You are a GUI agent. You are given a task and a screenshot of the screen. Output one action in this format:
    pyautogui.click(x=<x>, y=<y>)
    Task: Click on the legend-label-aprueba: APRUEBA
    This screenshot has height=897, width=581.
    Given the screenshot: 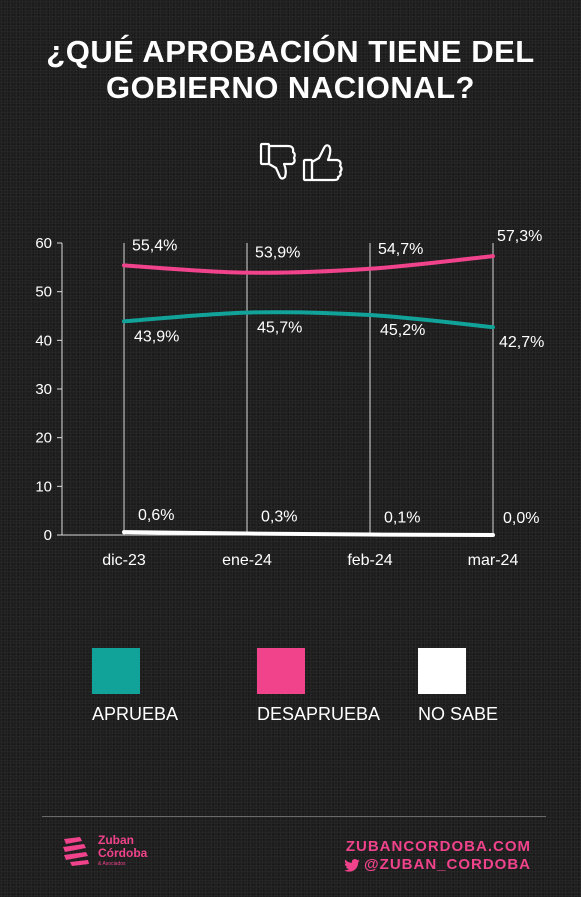 What is the action you would take?
    pyautogui.click(x=135, y=714)
    